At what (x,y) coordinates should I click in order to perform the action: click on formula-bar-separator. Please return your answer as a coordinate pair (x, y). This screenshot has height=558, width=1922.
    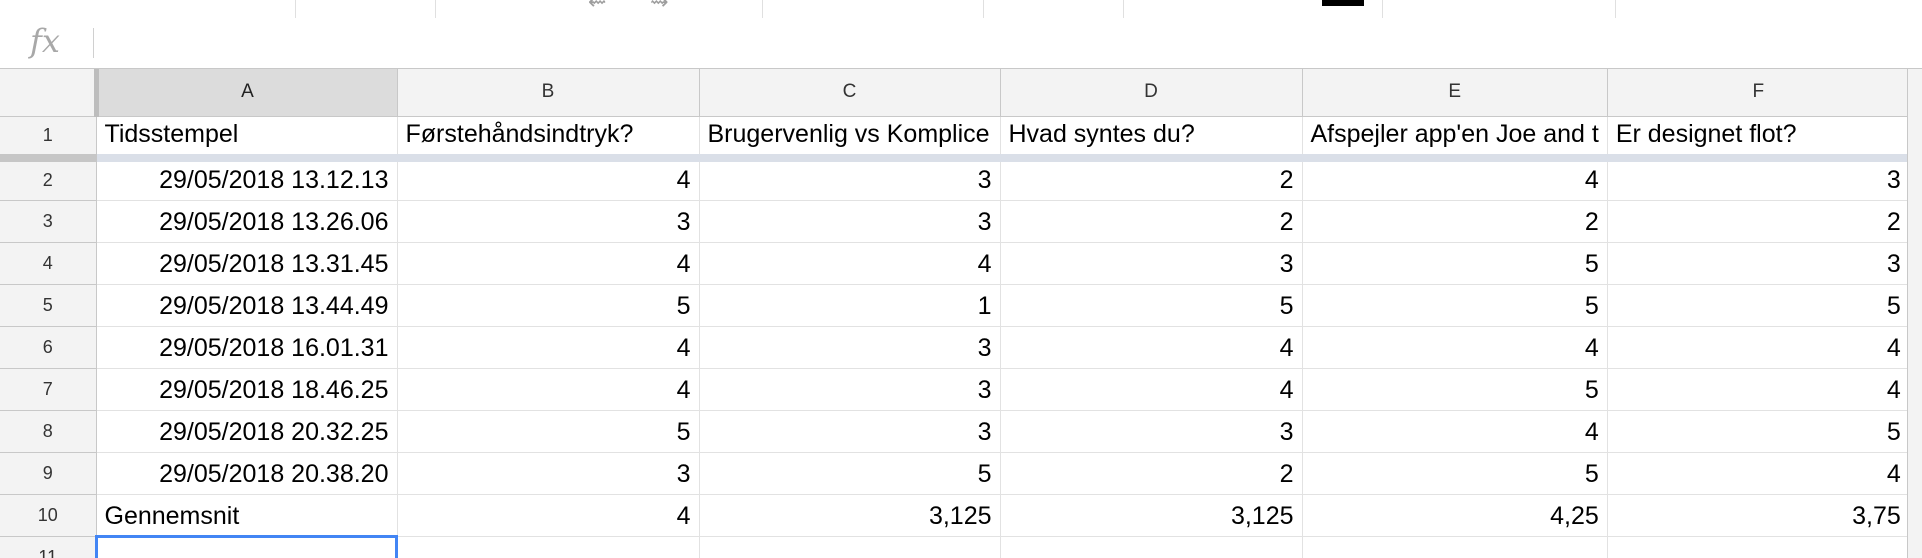
    Looking at the image, I should click on (93, 43).